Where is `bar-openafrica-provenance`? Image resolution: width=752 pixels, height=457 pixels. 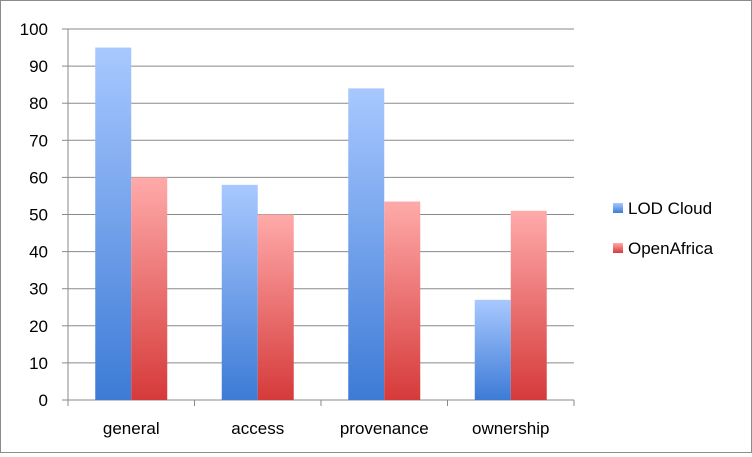
bar-openafrica-provenance is located at coordinates (402, 300).